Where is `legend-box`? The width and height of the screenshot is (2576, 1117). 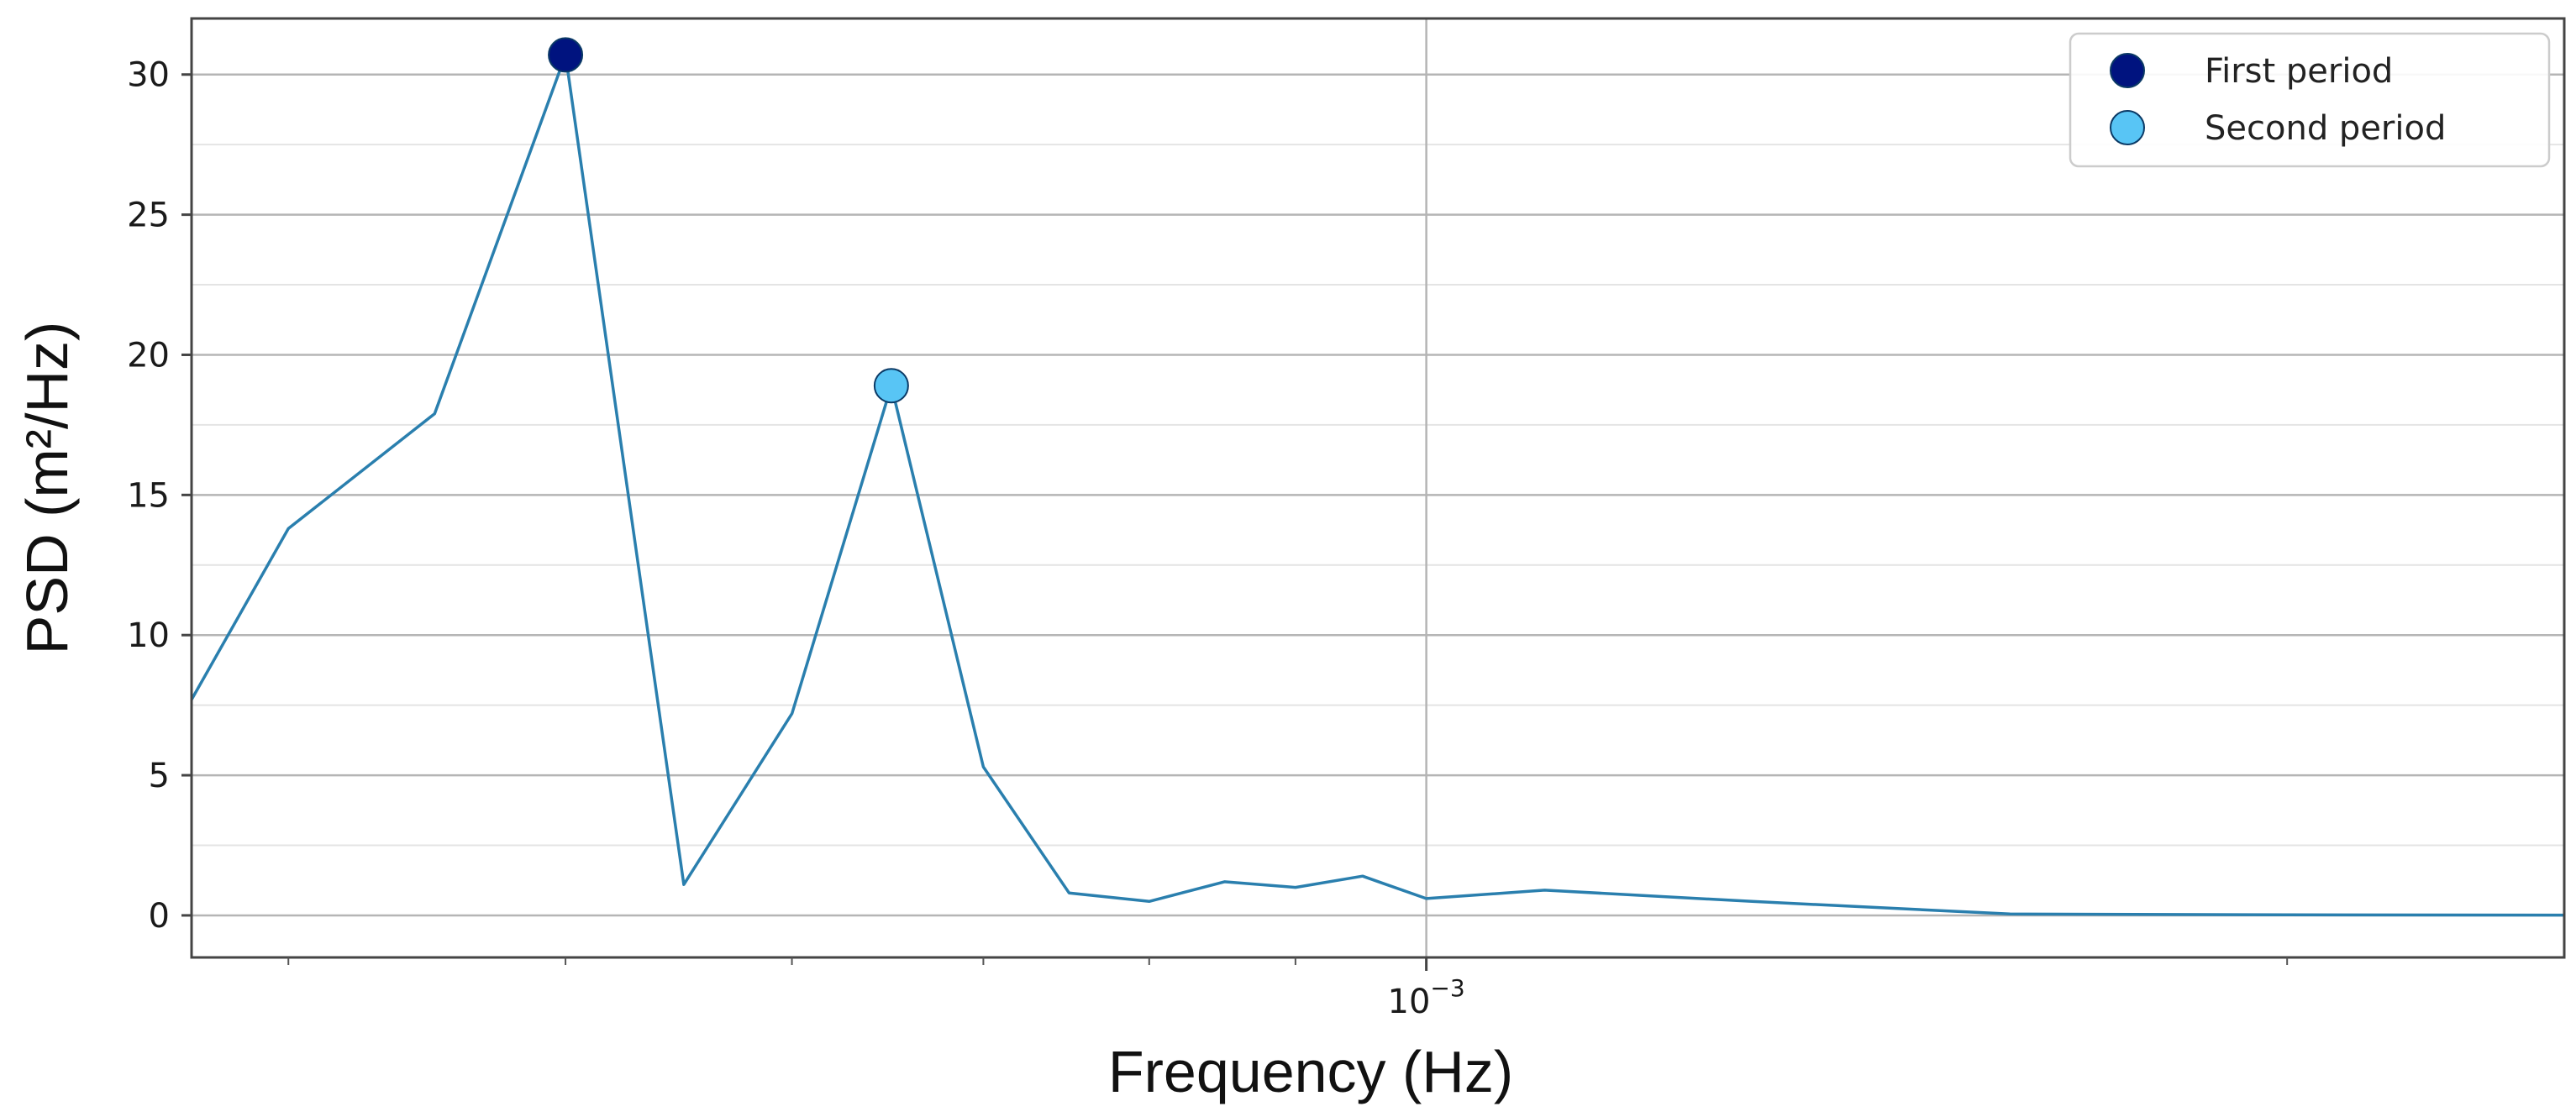 legend-box is located at coordinates (2310, 100).